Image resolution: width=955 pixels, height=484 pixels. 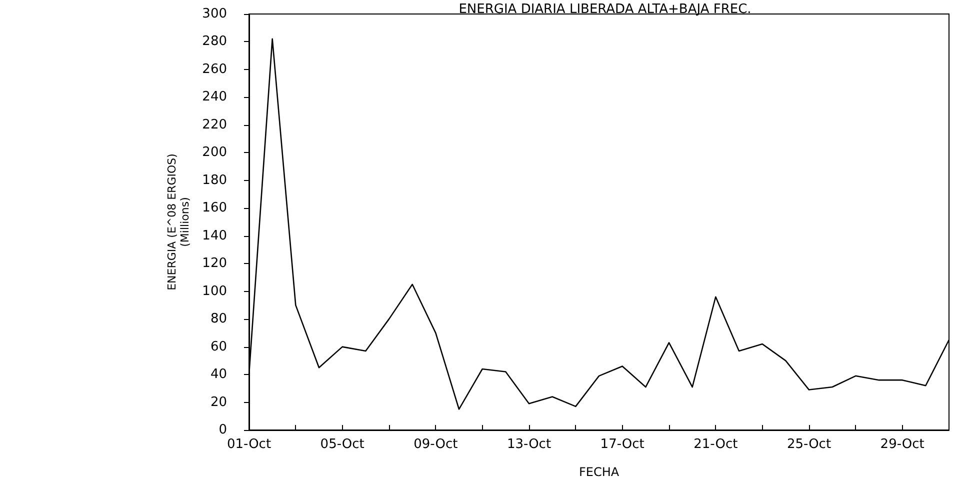 I want to click on y-tick-label: 180, so click(x=214, y=180).